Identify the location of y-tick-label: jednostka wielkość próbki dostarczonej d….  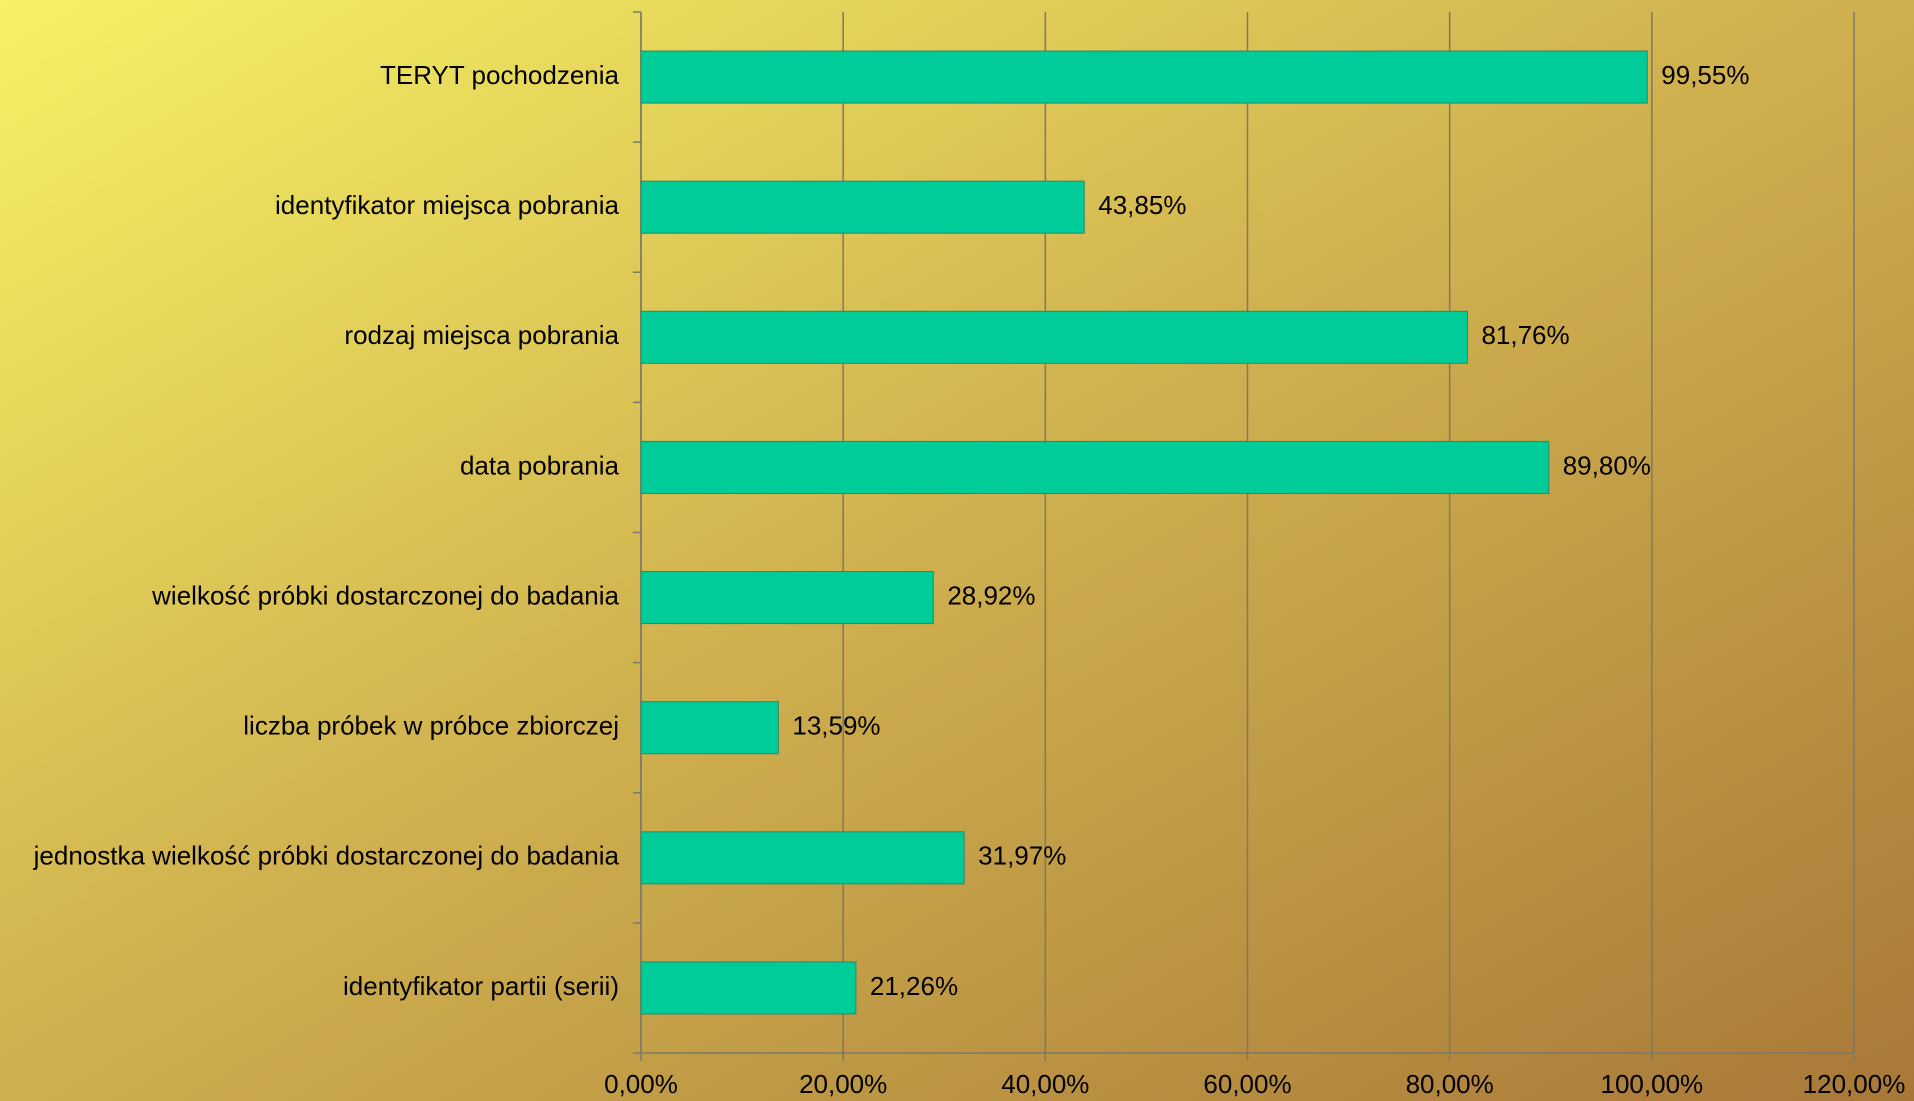
(326, 856).